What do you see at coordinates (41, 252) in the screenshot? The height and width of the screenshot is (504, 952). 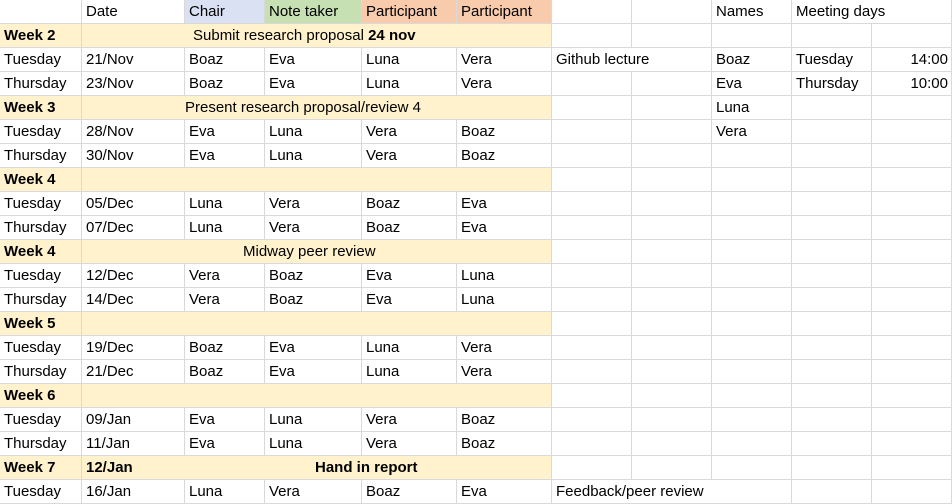 I see `week-label: Week 4` at bounding box center [41, 252].